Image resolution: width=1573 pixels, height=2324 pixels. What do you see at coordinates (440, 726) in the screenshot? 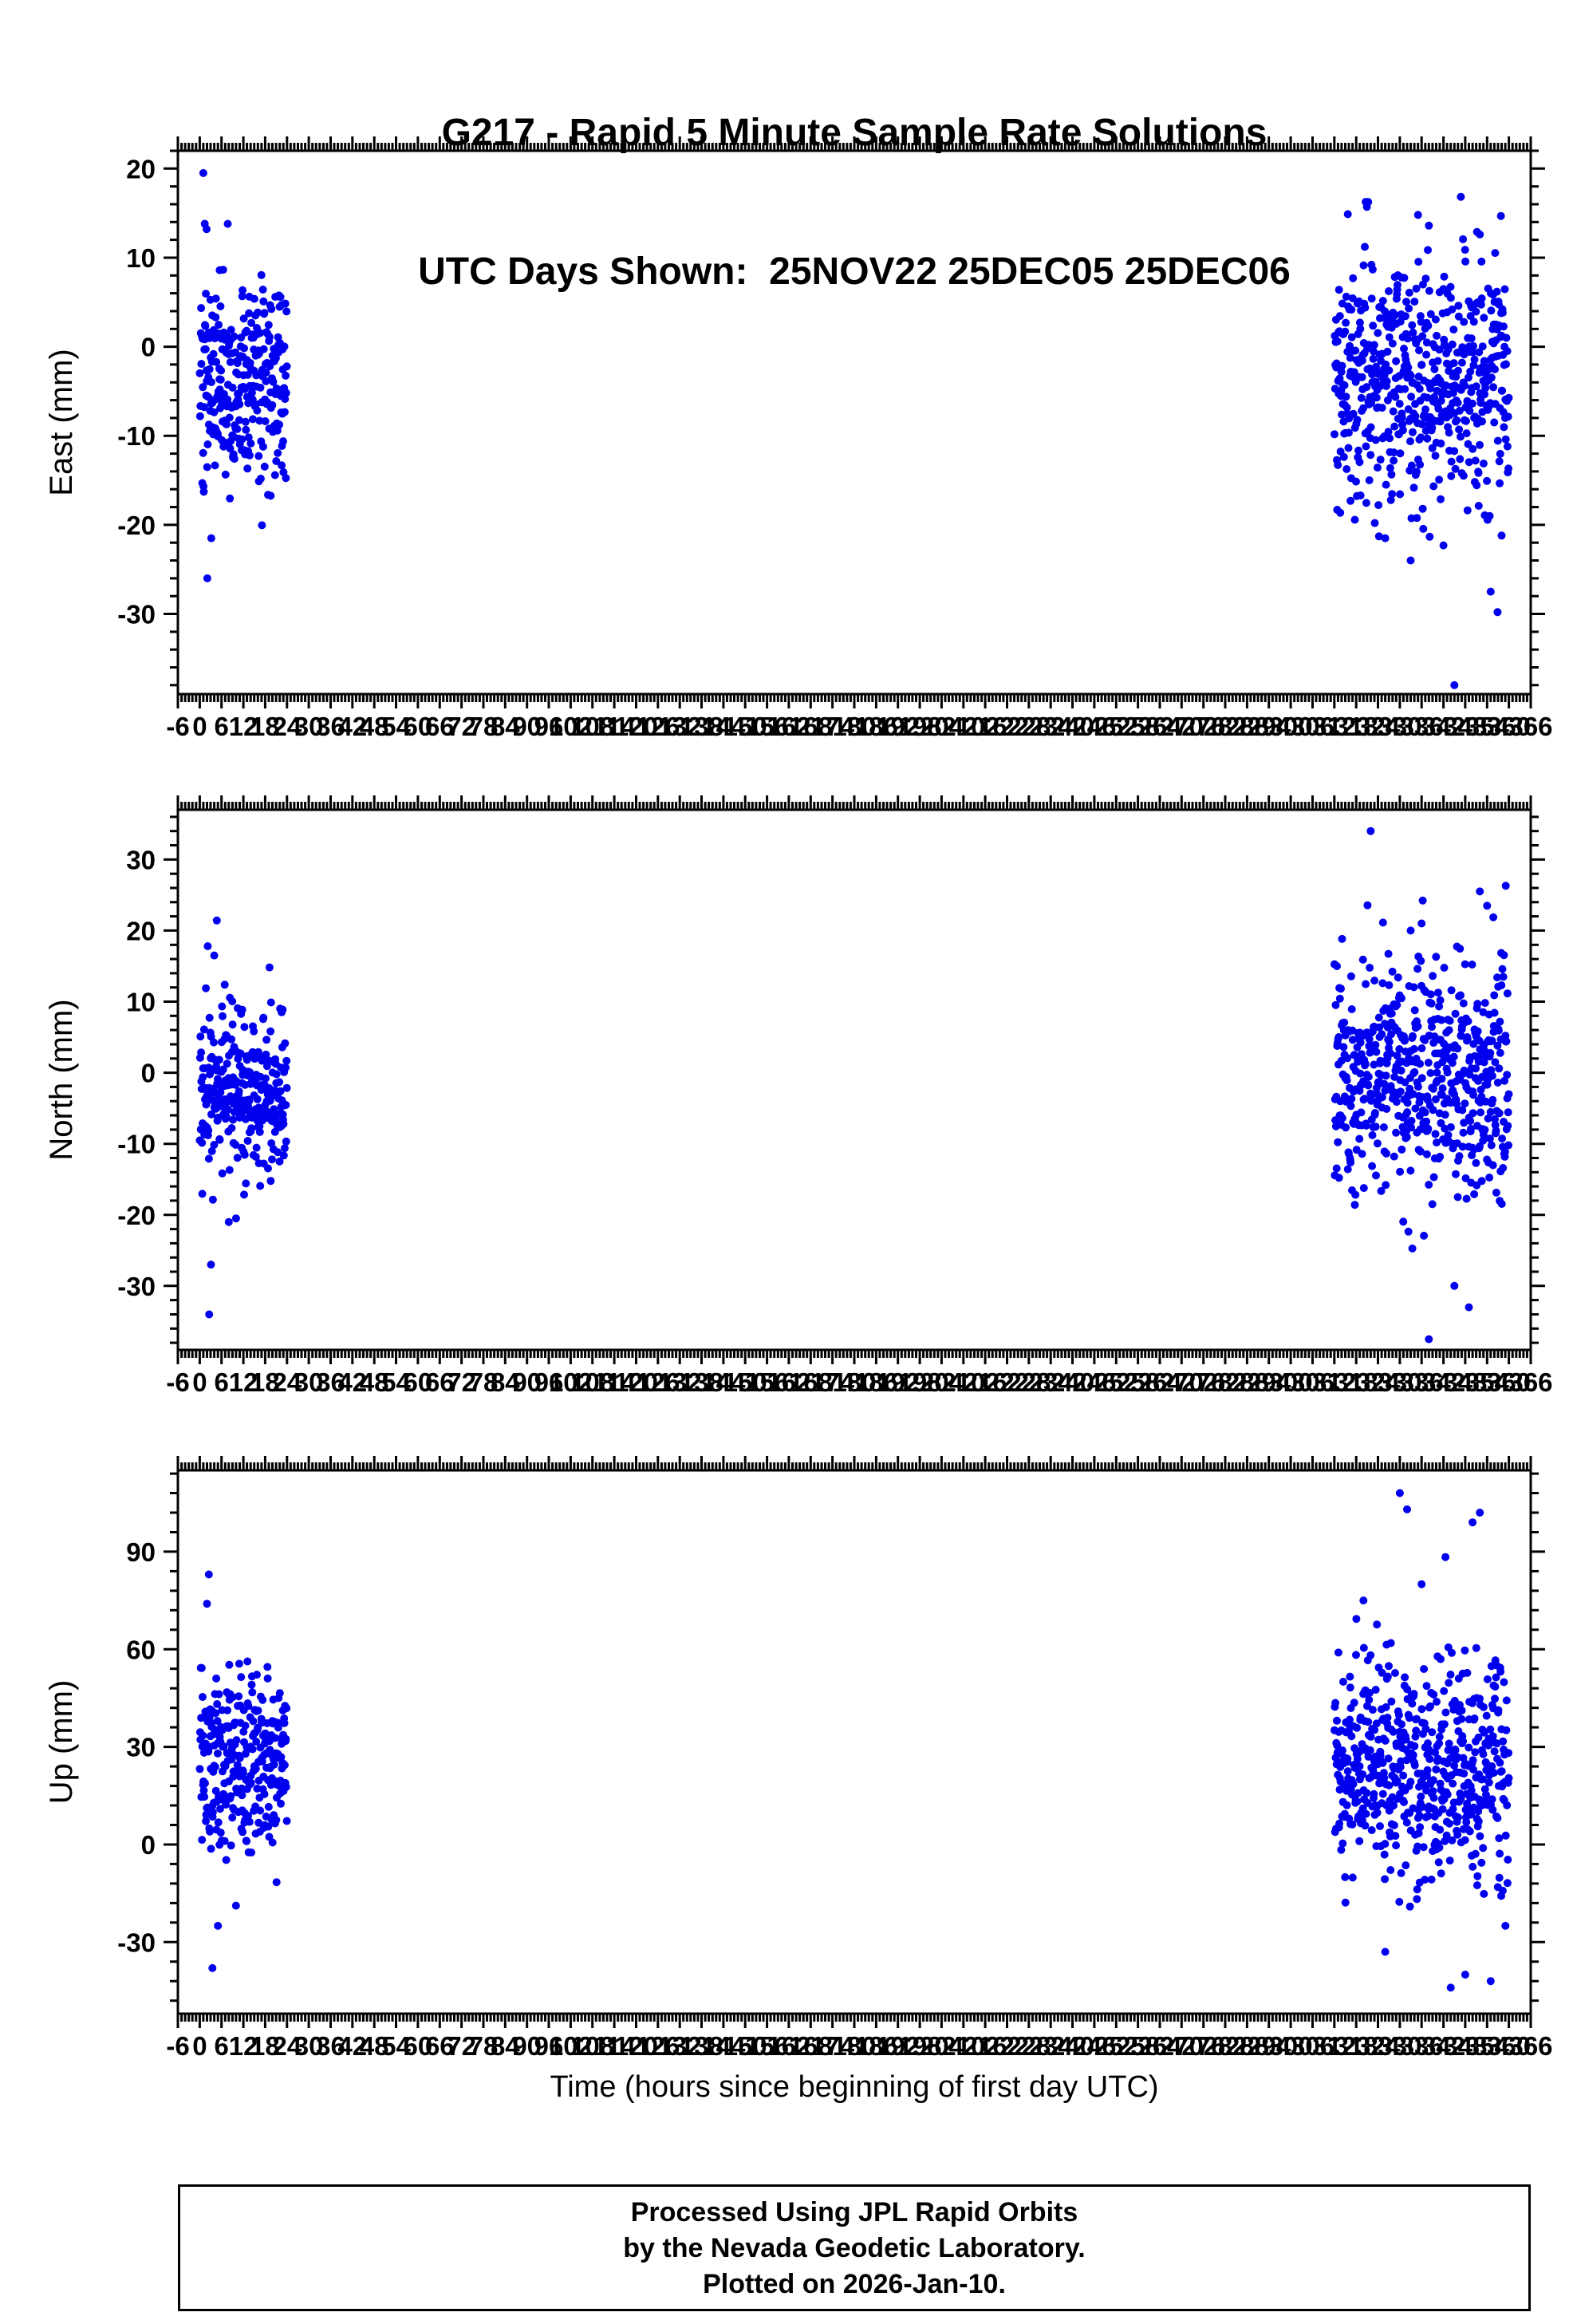
I see `svg-text: 66` at bounding box center [440, 726].